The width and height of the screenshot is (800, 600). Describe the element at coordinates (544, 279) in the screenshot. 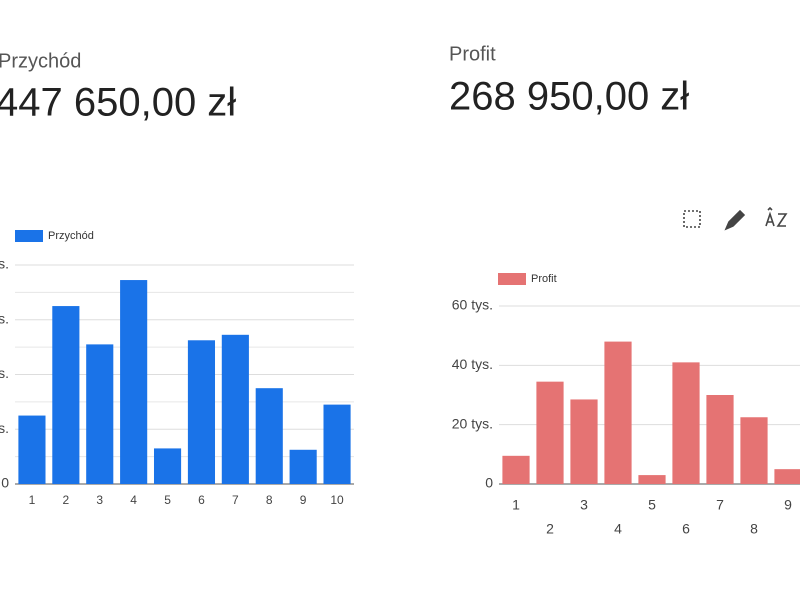

I see `legend-label: Profit` at that location.